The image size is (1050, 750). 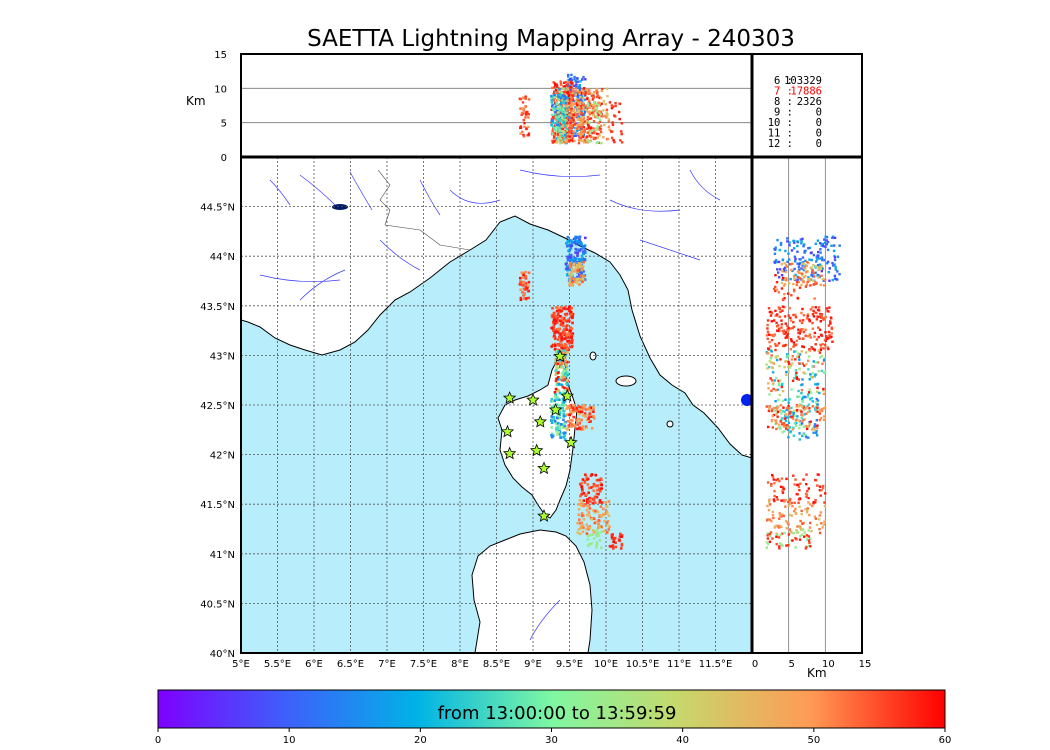 What do you see at coordinates (158, 740) in the screenshot?
I see `colorbar-tick-label: 0` at bounding box center [158, 740].